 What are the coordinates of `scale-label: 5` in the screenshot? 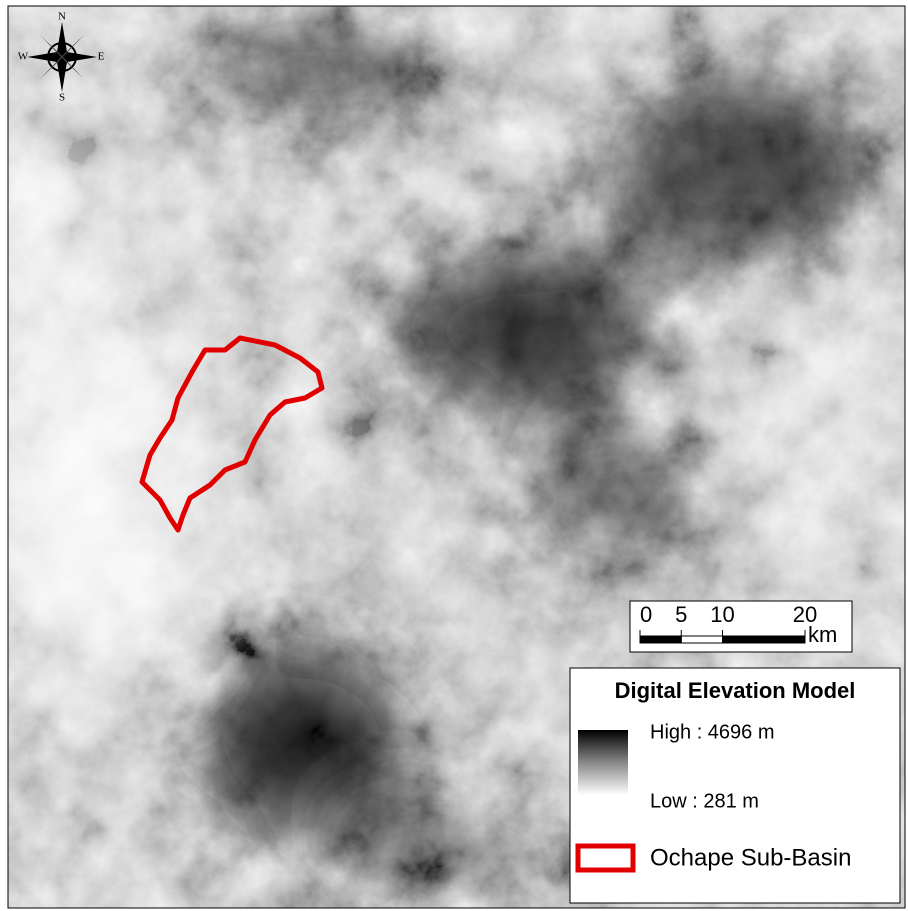 It's located at (681, 614).